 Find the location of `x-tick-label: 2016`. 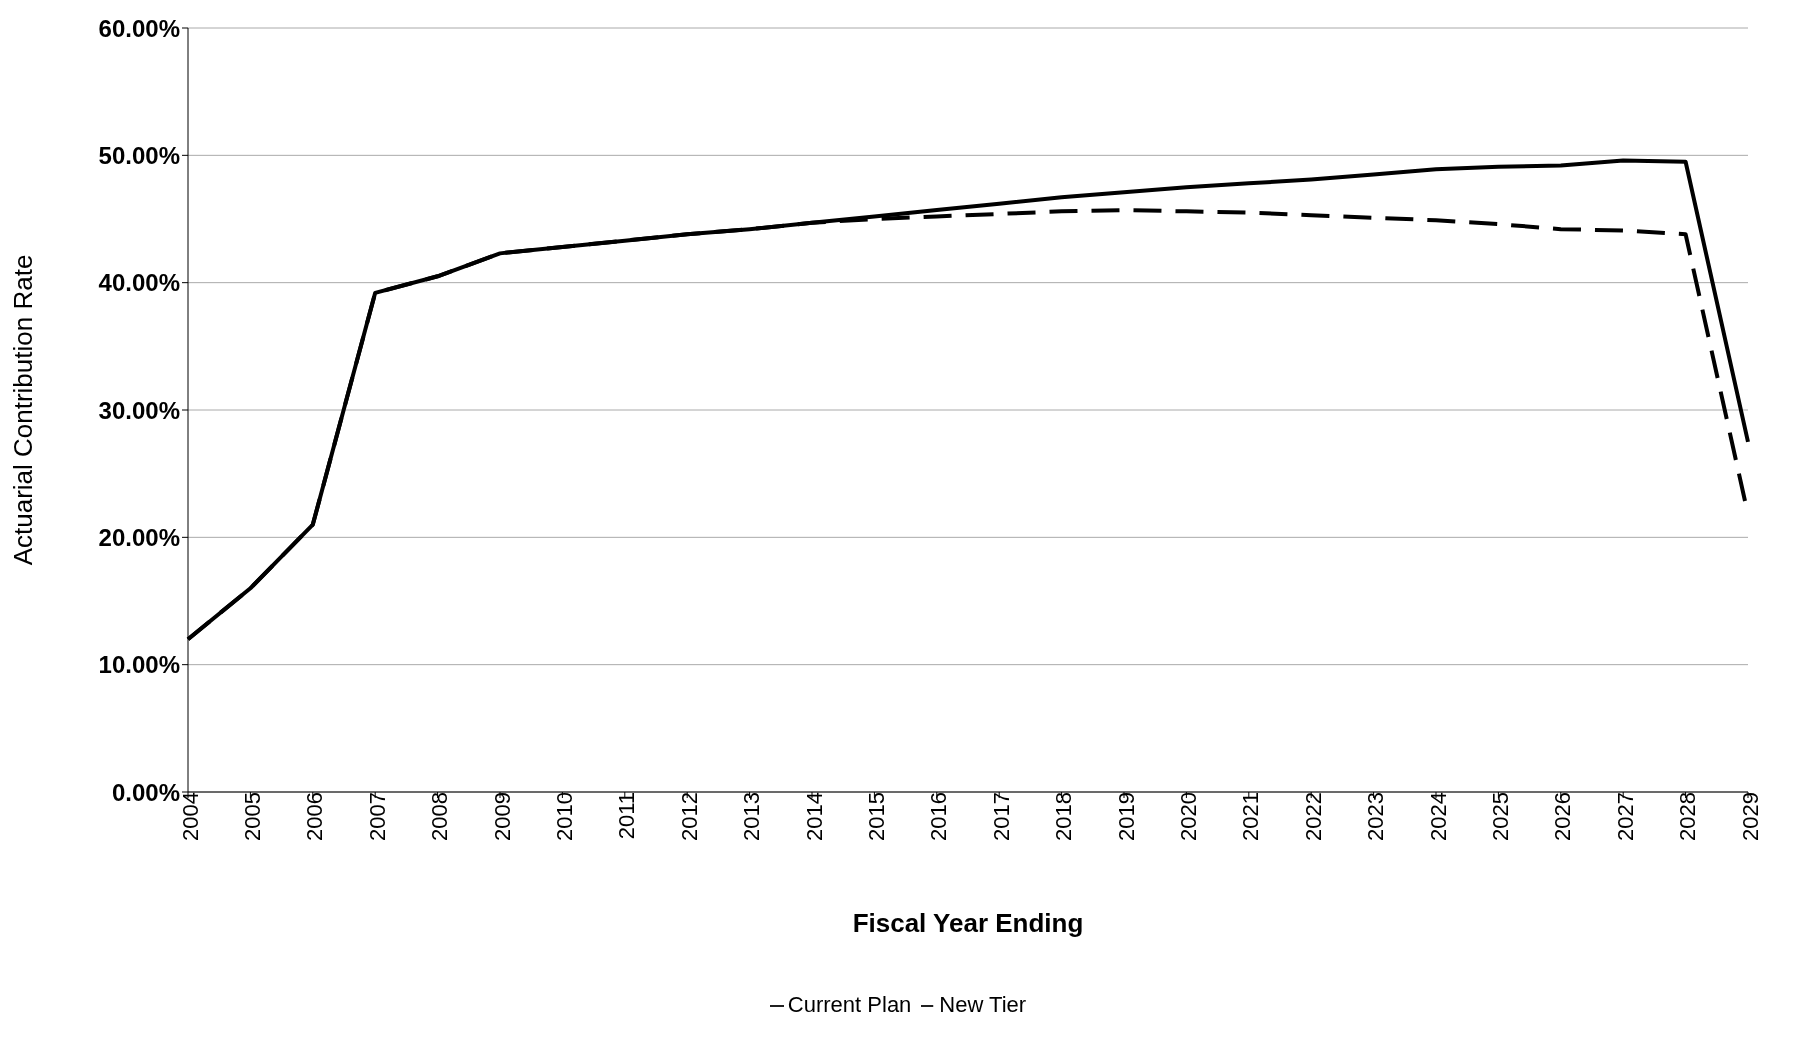

x-tick-label: 2016 is located at coordinates (939, 816).